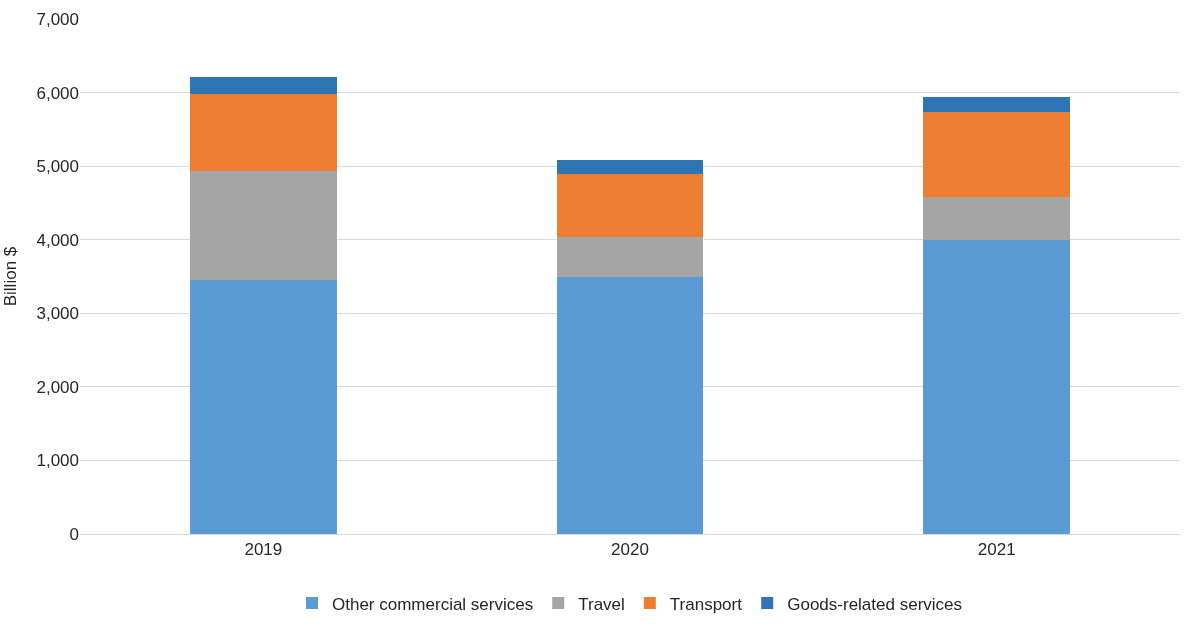 The height and width of the screenshot is (632, 1190). What do you see at coordinates (57, 240) in the screenshot?
I see `y-tick-label: 4,000` at bounding box center [57, 240].